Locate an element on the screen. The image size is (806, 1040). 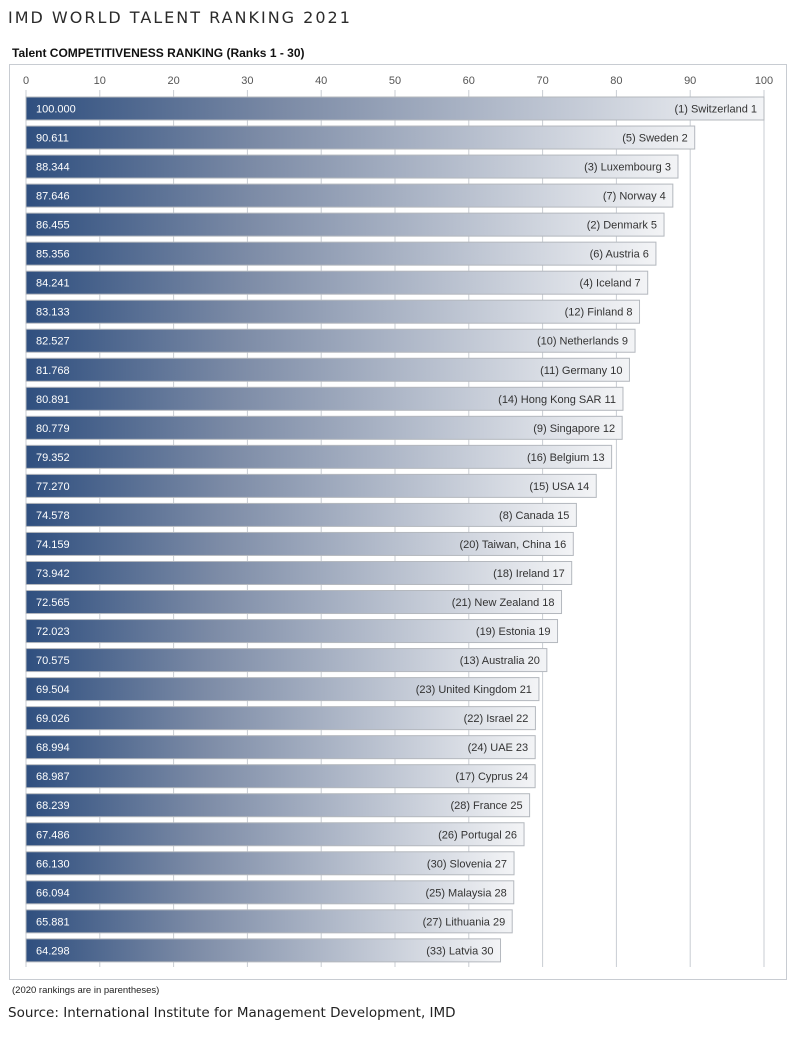
bar-category-label: (23) United Kingdom 21 is located at coordinates (474, 690).